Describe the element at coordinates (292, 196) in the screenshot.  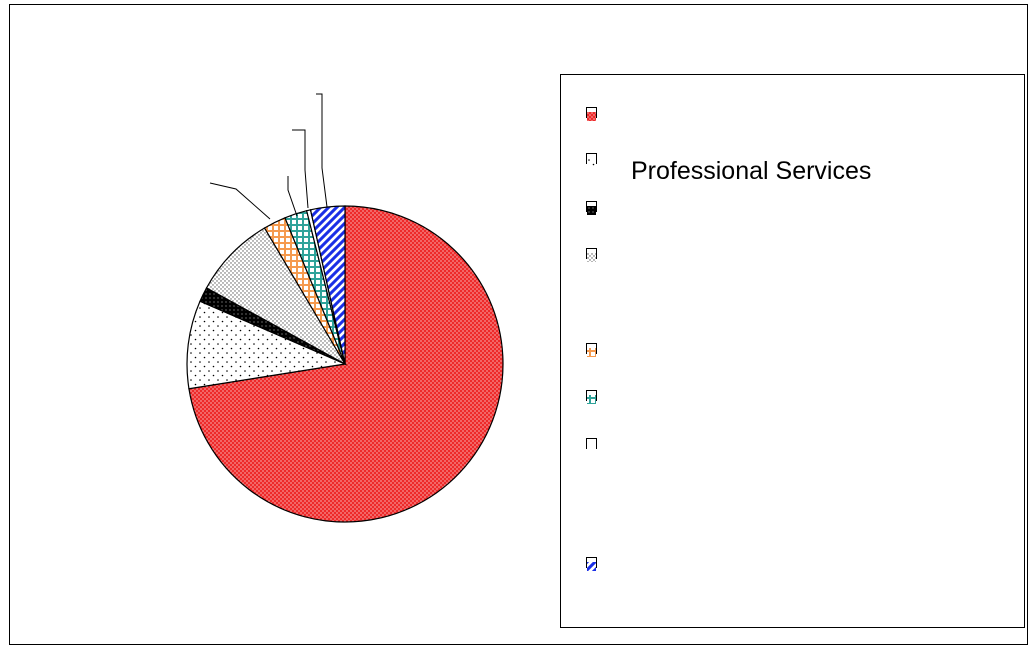
I see `leader-line-grid-teal` at that location.